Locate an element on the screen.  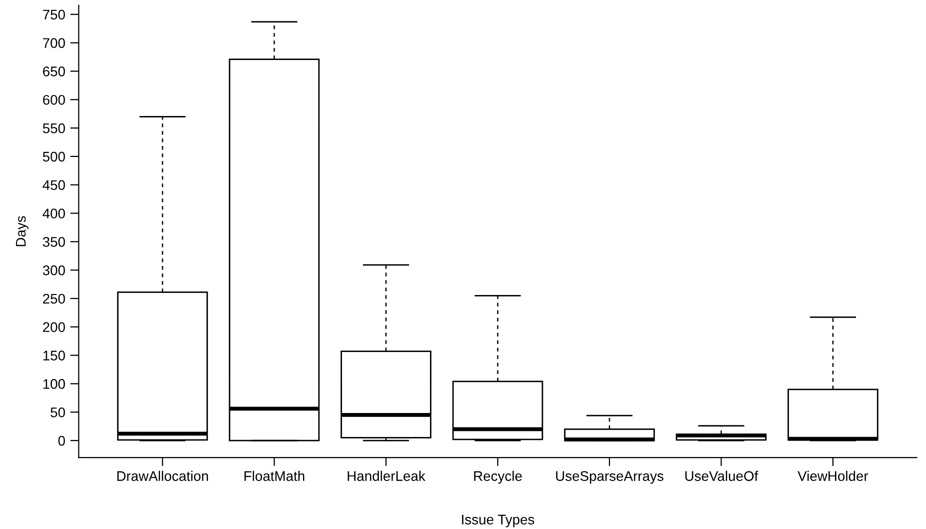
x-tick-label: UseValueOf is located at coordinates (721, 475).